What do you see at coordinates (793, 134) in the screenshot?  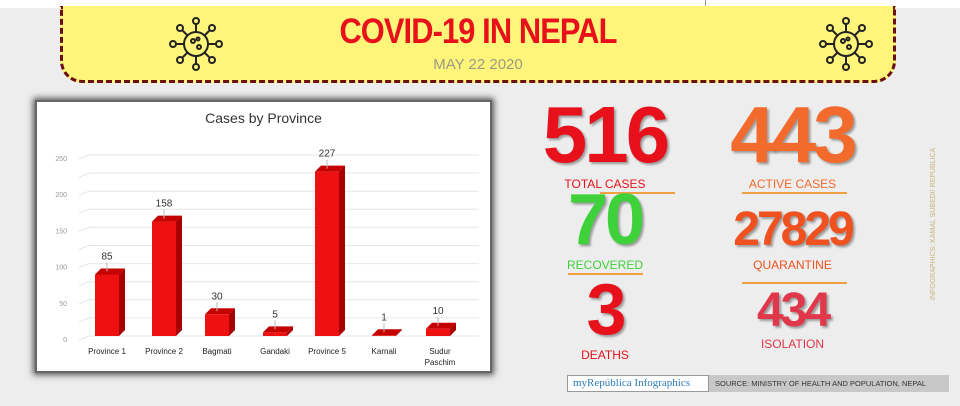 I see `stat-value: 443` at bounding box center [793, 134].